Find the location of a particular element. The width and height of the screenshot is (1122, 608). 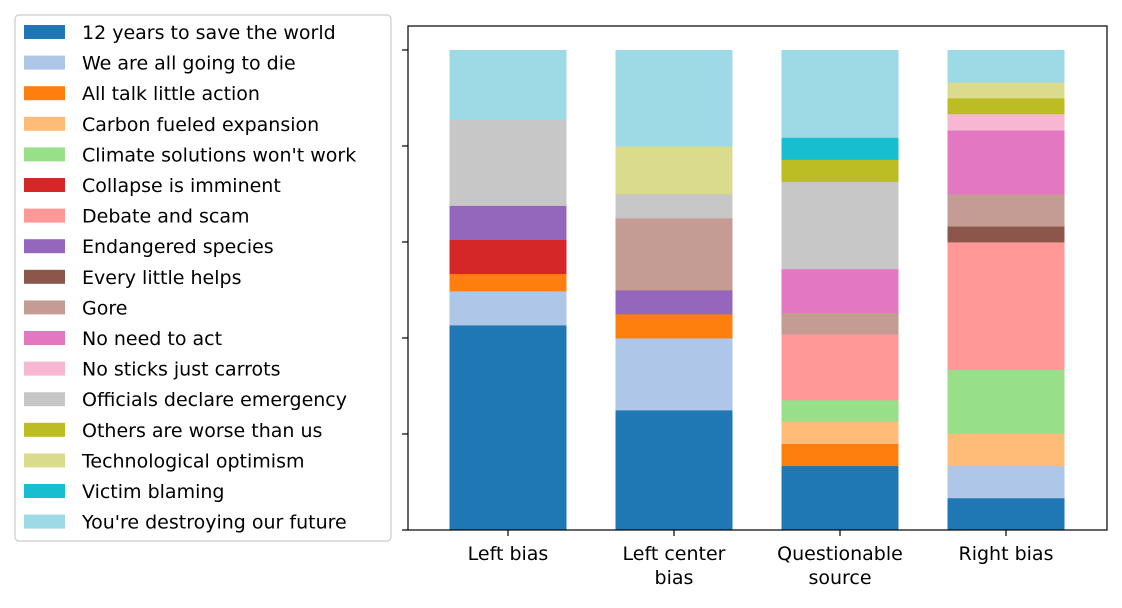

legend-label-13: Others are worse than us is located at coordinates (202, 431).